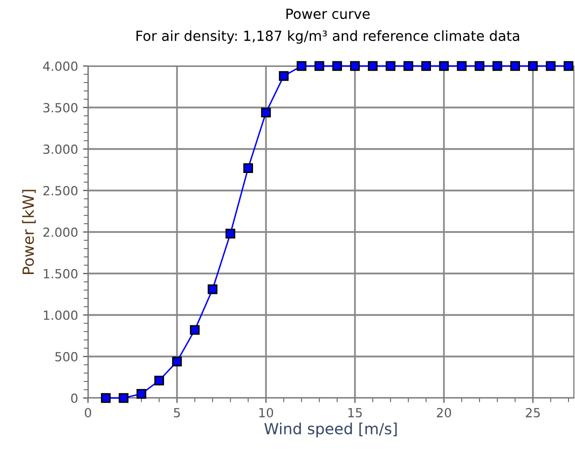 Image resolution: width=575 pixels, height=450 pixels. What do you see at coordinates (60, 149) in the screenshot?
I see `y-tick-label: 3.000` at bounding box center [60, 149].